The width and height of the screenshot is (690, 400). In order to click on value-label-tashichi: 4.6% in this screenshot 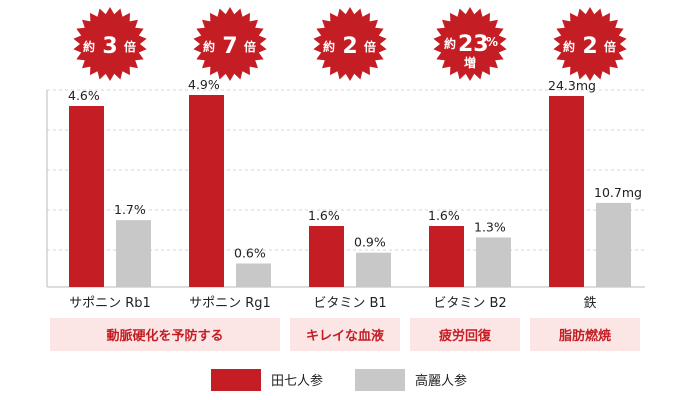, I will do `click(84, 95)`.